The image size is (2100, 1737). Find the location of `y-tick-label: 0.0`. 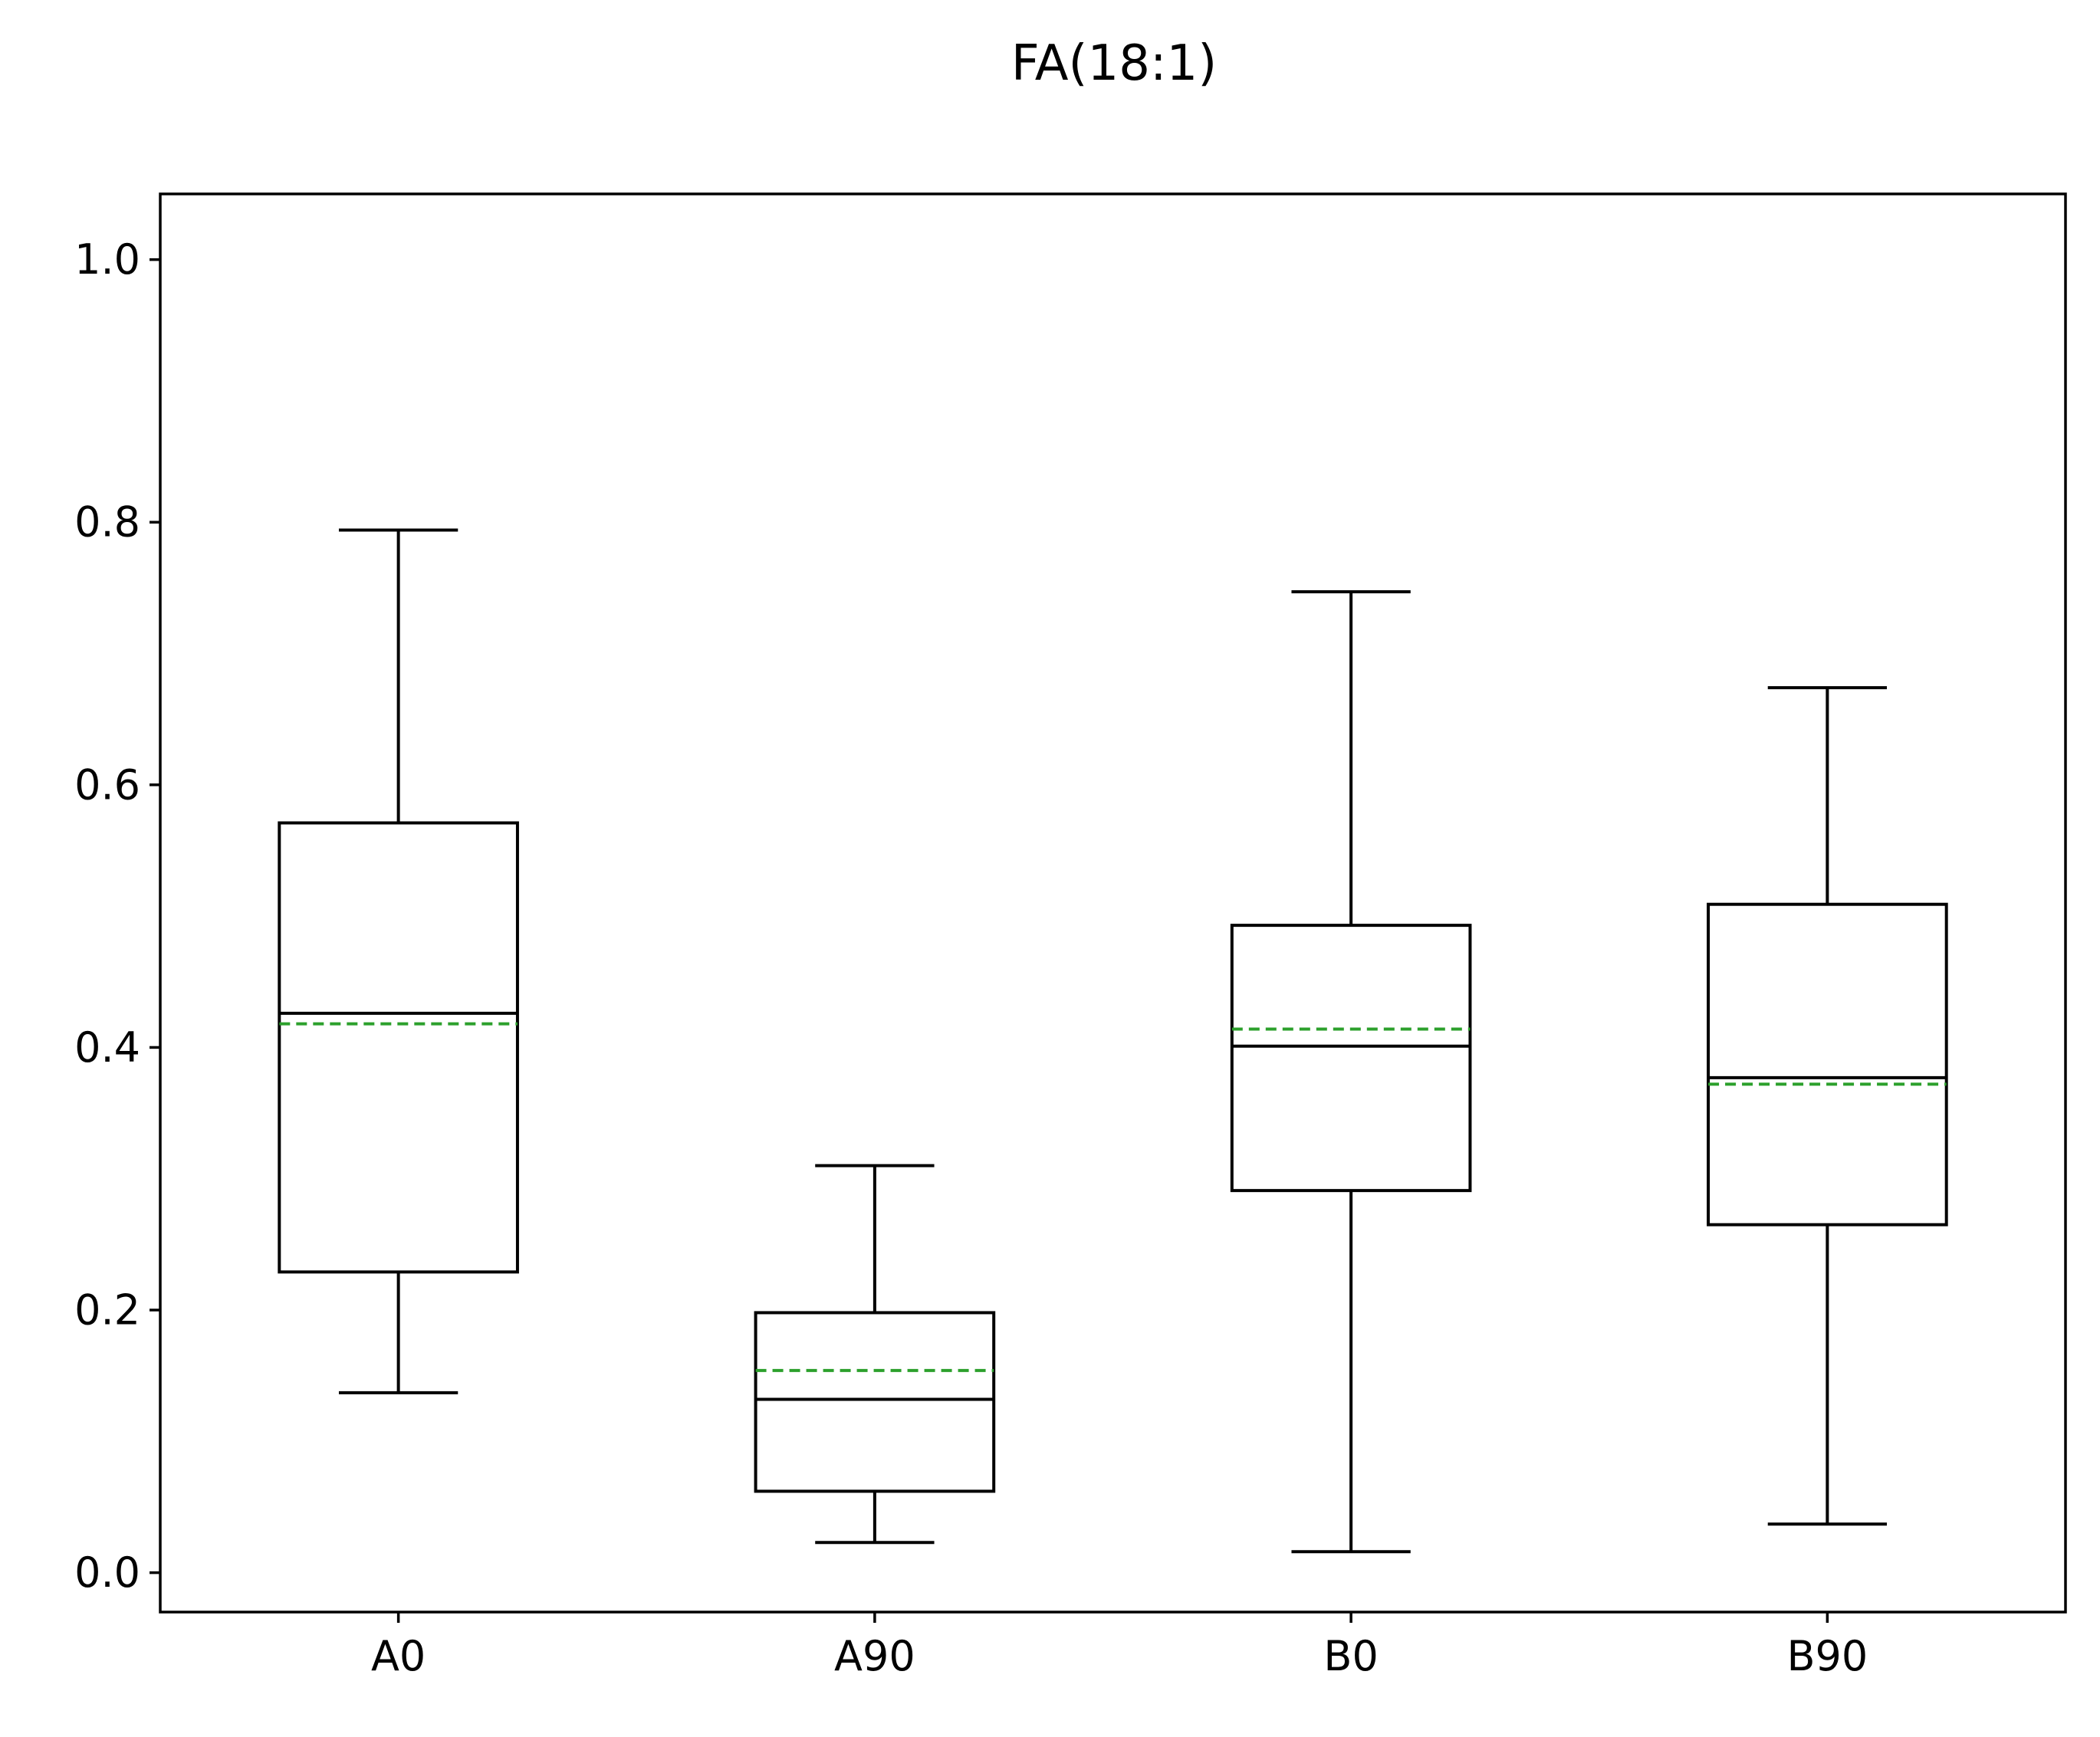

y-tick-label: 0.0 is located at coordinates (107, 1572).